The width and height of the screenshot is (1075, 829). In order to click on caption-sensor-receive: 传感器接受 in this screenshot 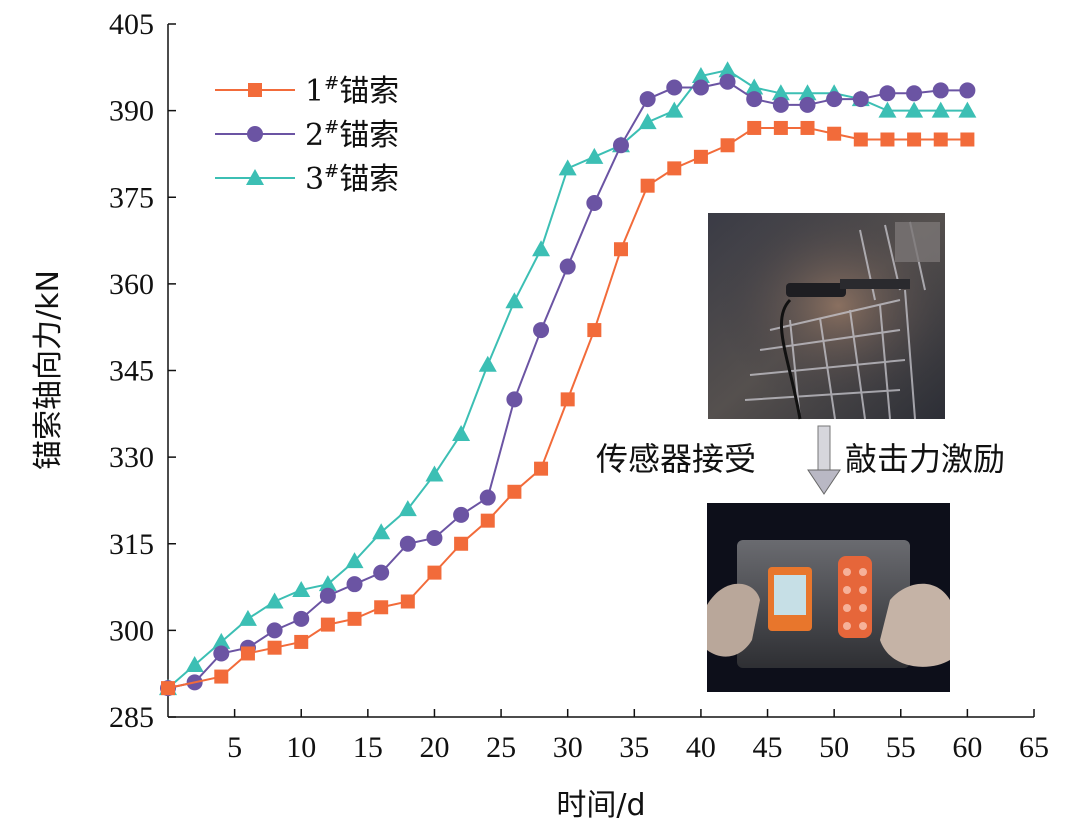, I will do `click(676, 459)`.